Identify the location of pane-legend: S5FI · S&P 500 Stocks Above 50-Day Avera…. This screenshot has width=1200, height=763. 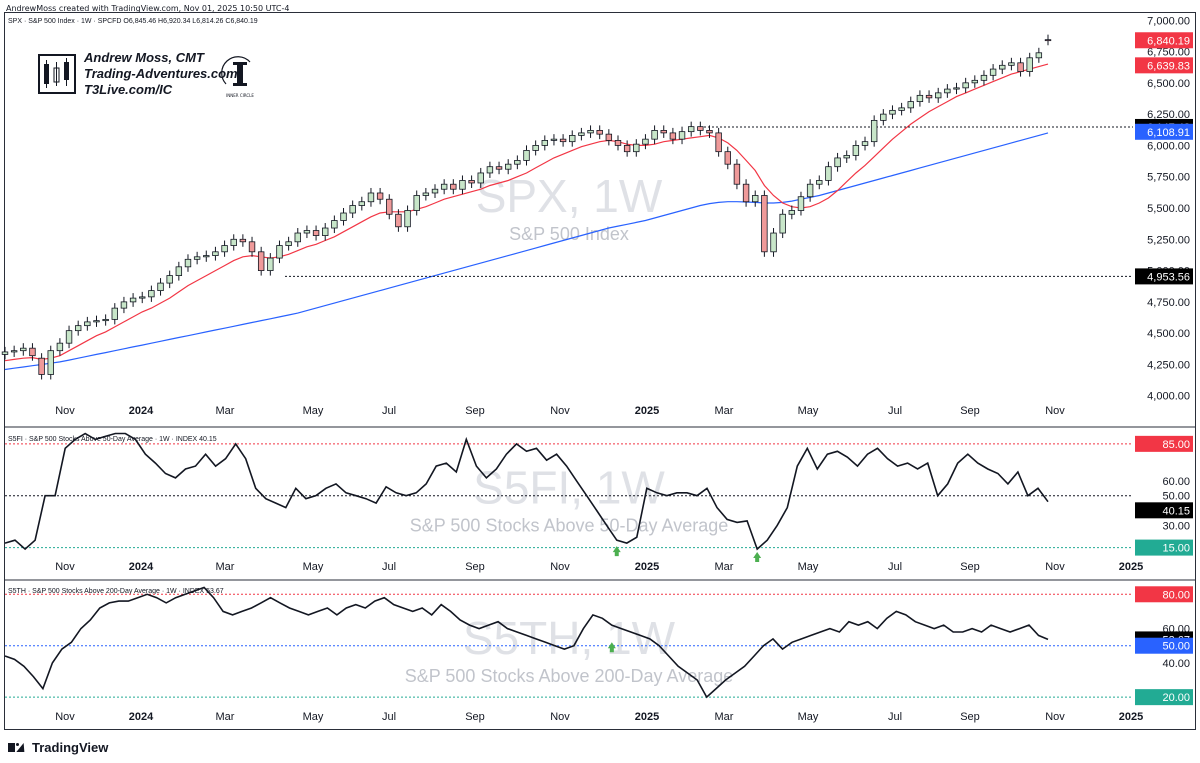
(112, 439).